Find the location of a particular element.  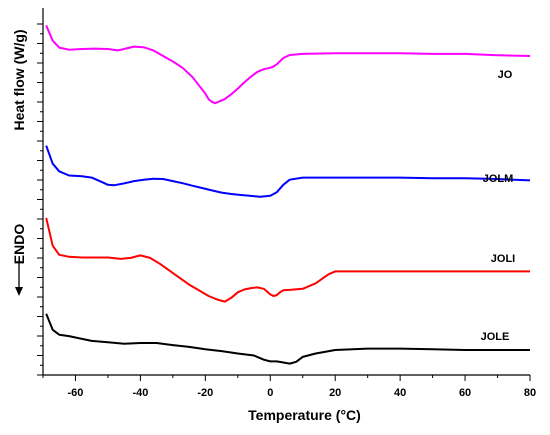

x-tick-label: 0 is located at coordinates (270, 393).